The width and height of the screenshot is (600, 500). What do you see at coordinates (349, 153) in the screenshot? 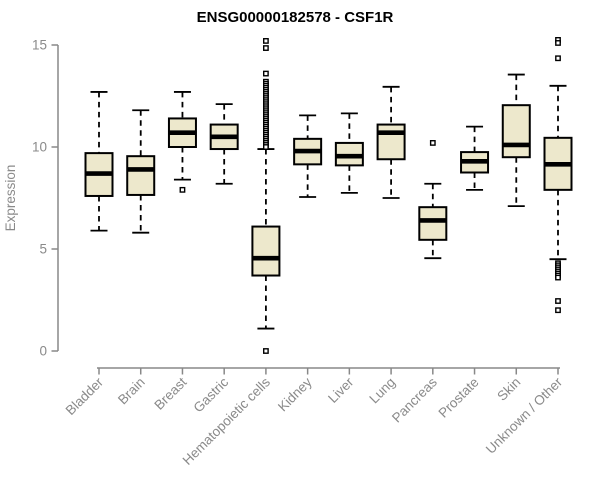
I see `boxplot-liver` at bounding box center [349, 153].